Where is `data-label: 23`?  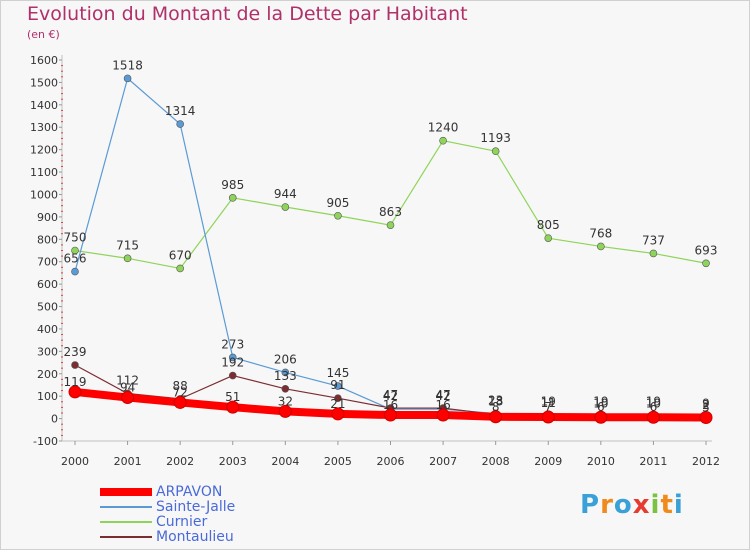
data-label: 23 is located at coordinates (495, 400).